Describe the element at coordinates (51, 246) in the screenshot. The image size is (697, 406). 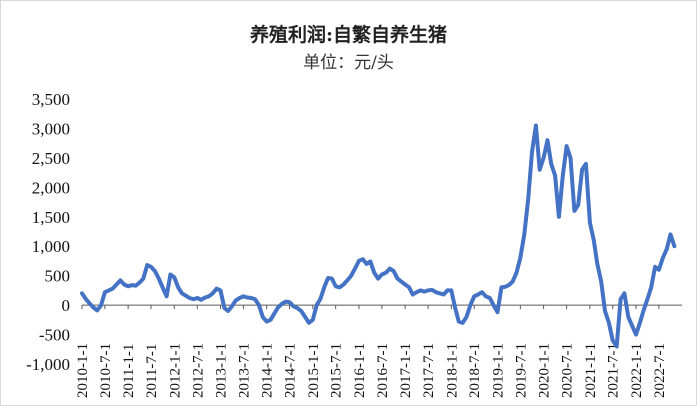
I see `y-tick-label: 1,000` at that location.